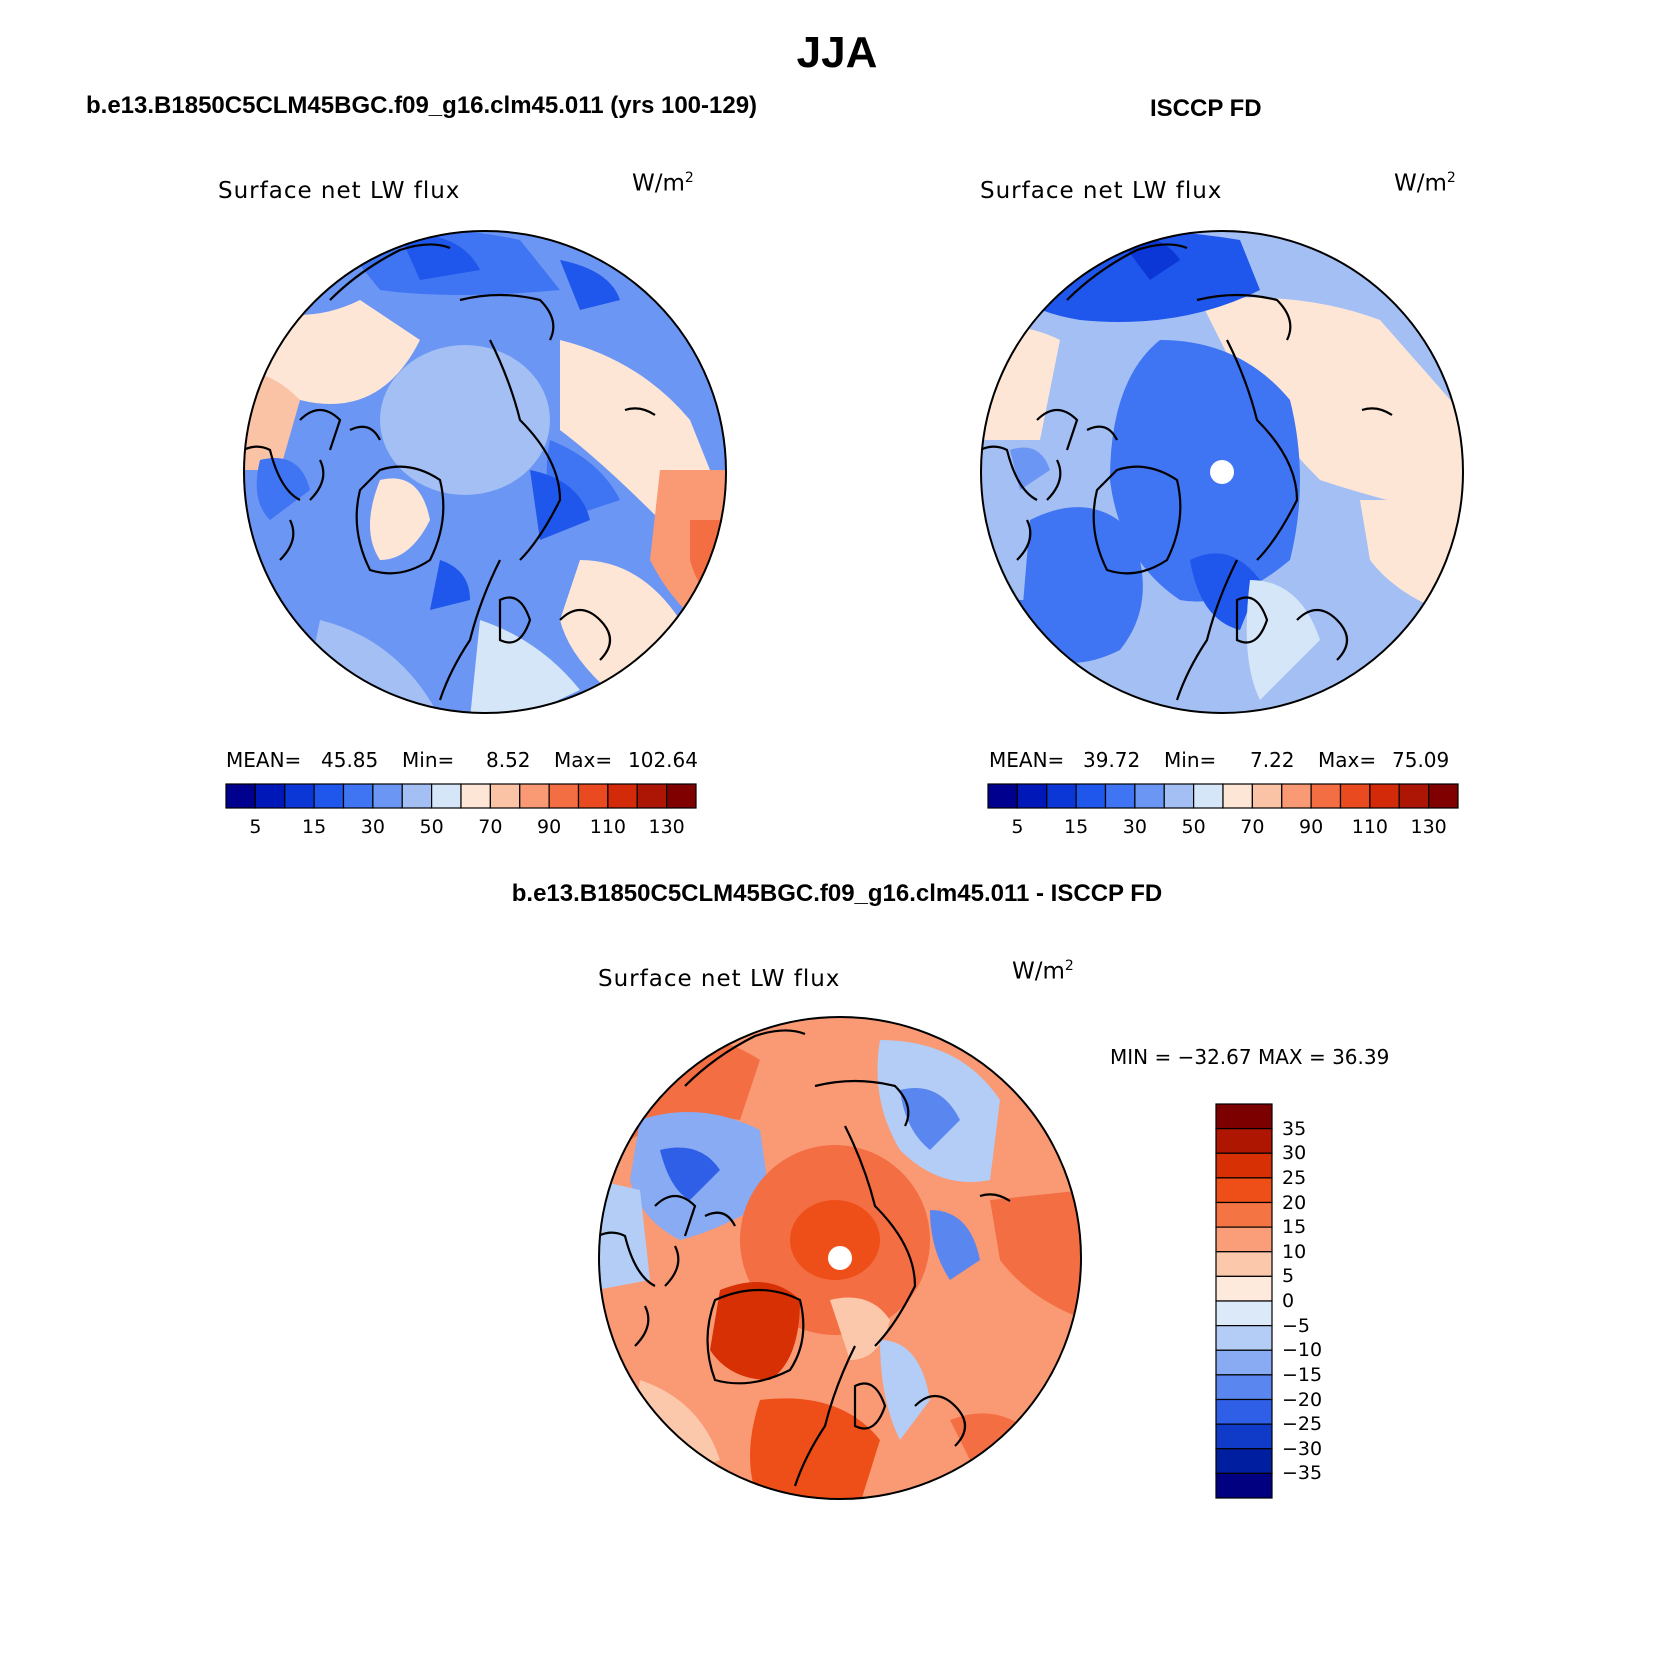 Image resolution: width=1674 pixels, height=1677 pixels. Describe the element at coordinates (1302, 1473) in the screenshot. I see `diff-colorbar-tick-label: −35` at that location.